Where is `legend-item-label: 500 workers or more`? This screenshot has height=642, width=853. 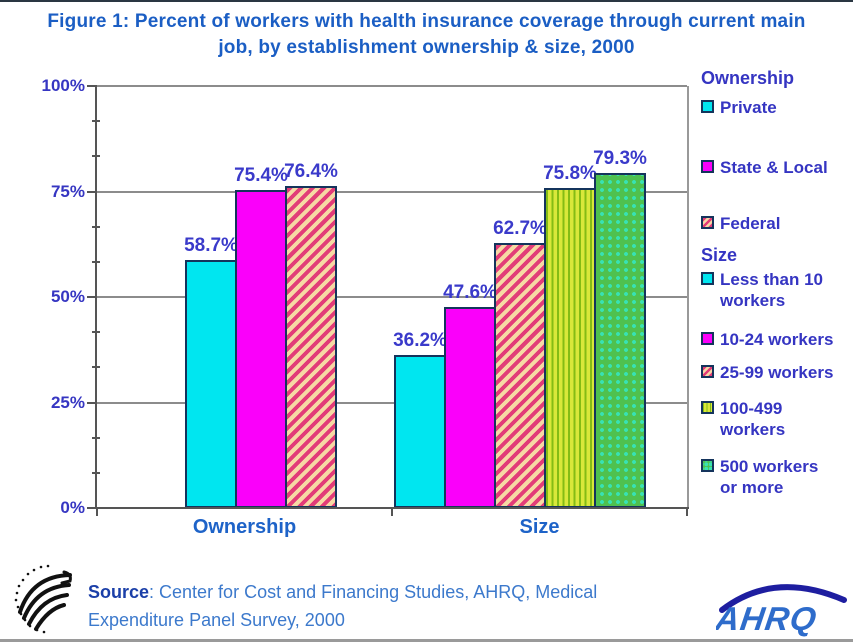
legend-item-label: 500 workers or more is located at coordinates (769, 477).